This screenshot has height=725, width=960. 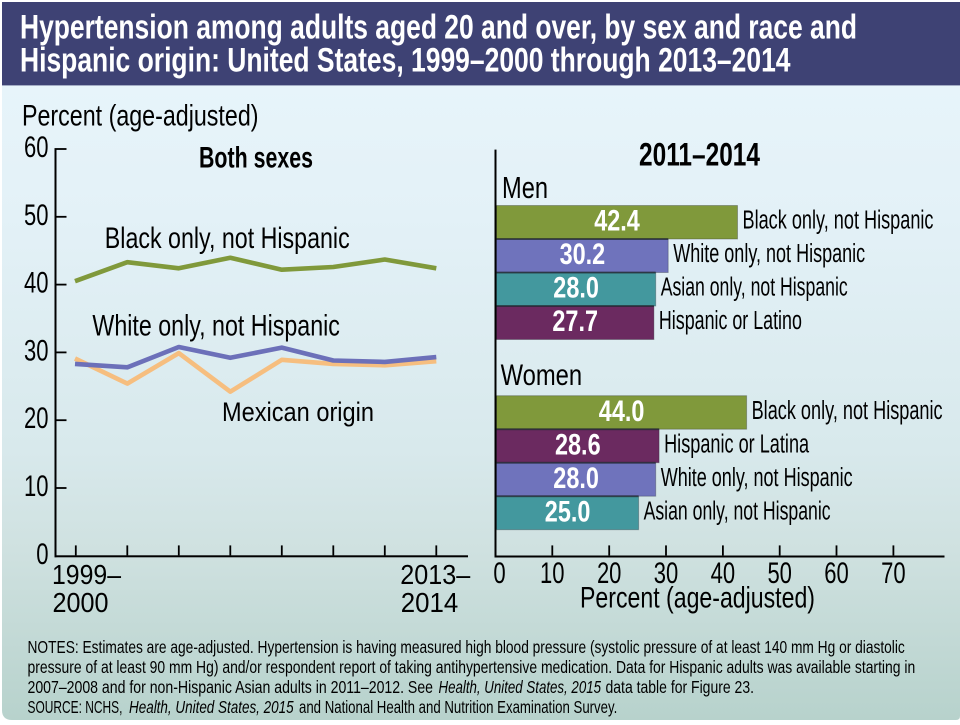 I want to click on svg-text: data table for Figure 23., so click(x=680, y=687).